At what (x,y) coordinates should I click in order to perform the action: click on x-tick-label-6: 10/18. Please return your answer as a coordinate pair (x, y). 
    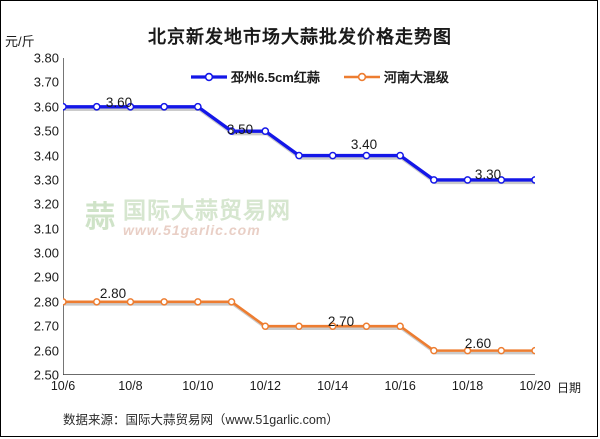
    Looking at the image, I should click on (467, 386).